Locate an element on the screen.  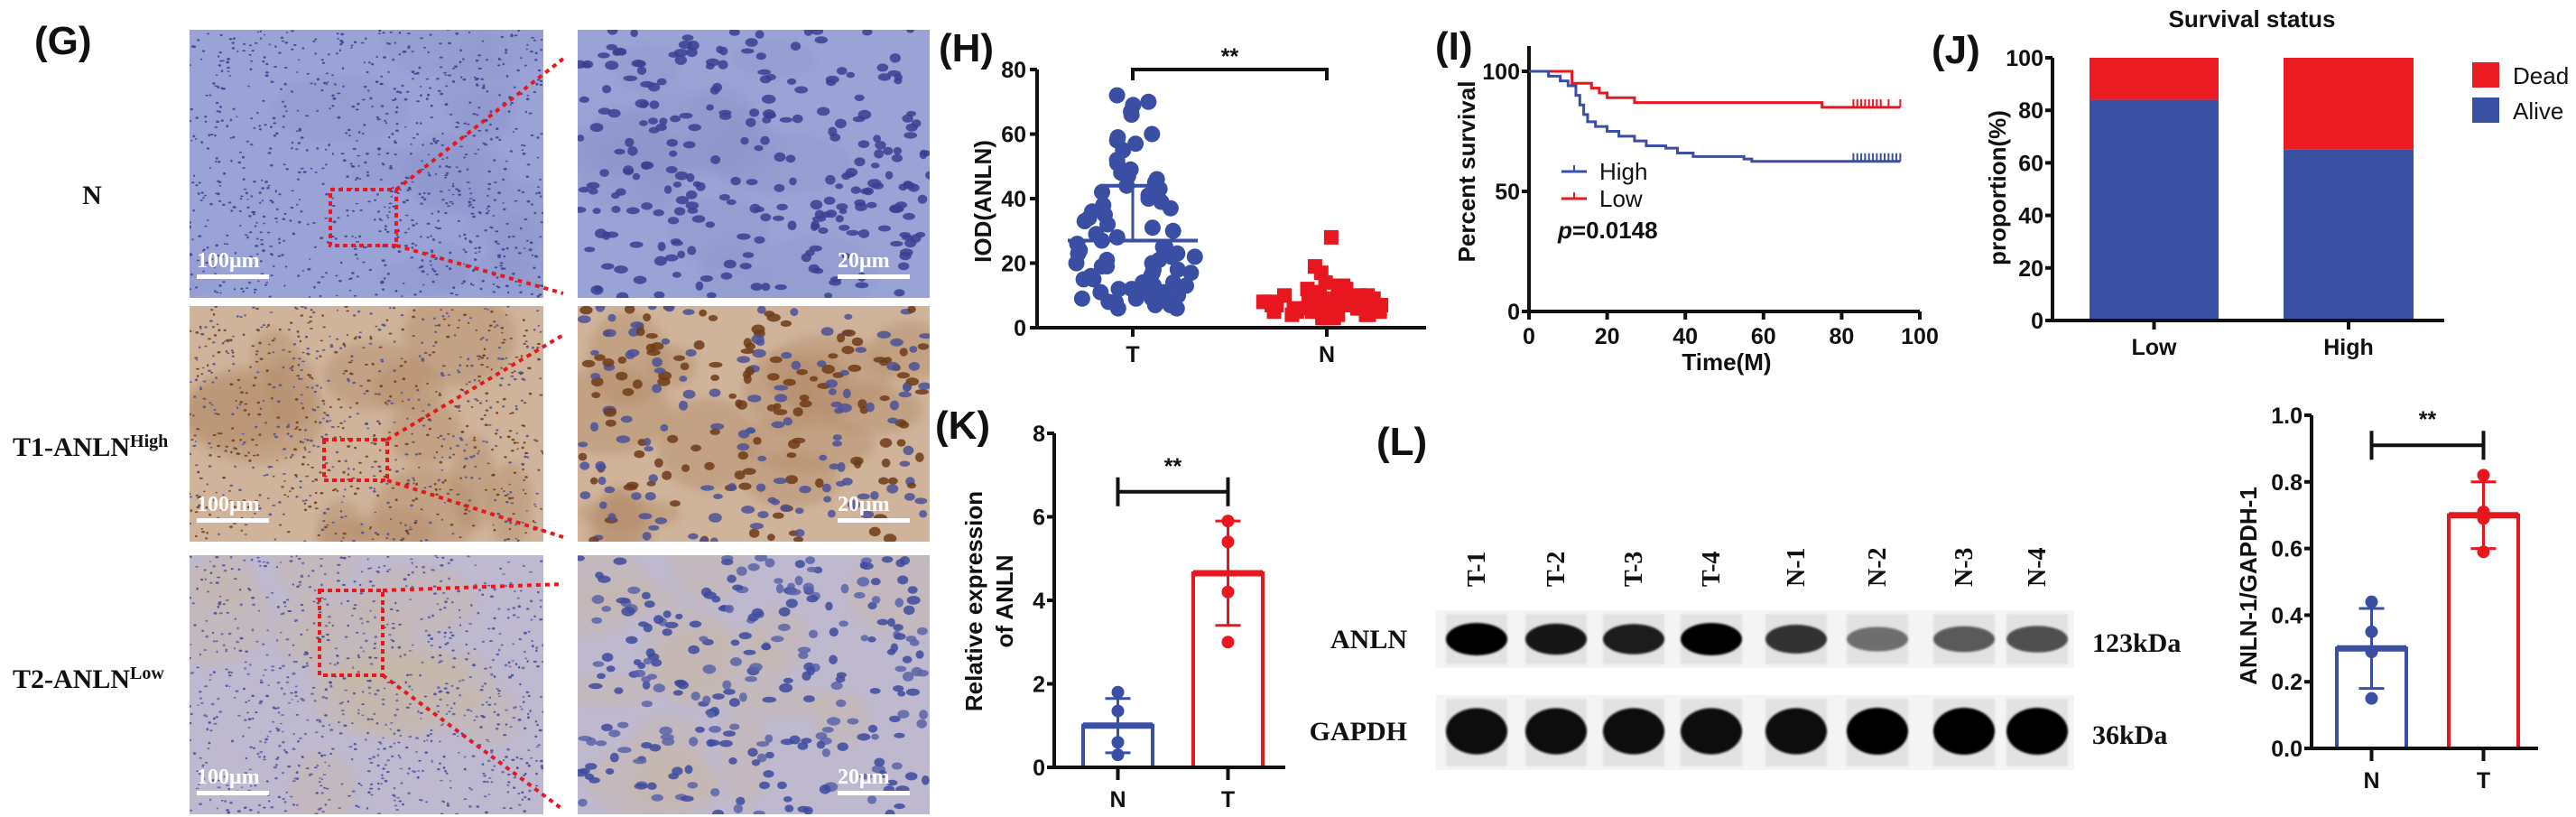
protein-band is located at coordinates (1712, 731).